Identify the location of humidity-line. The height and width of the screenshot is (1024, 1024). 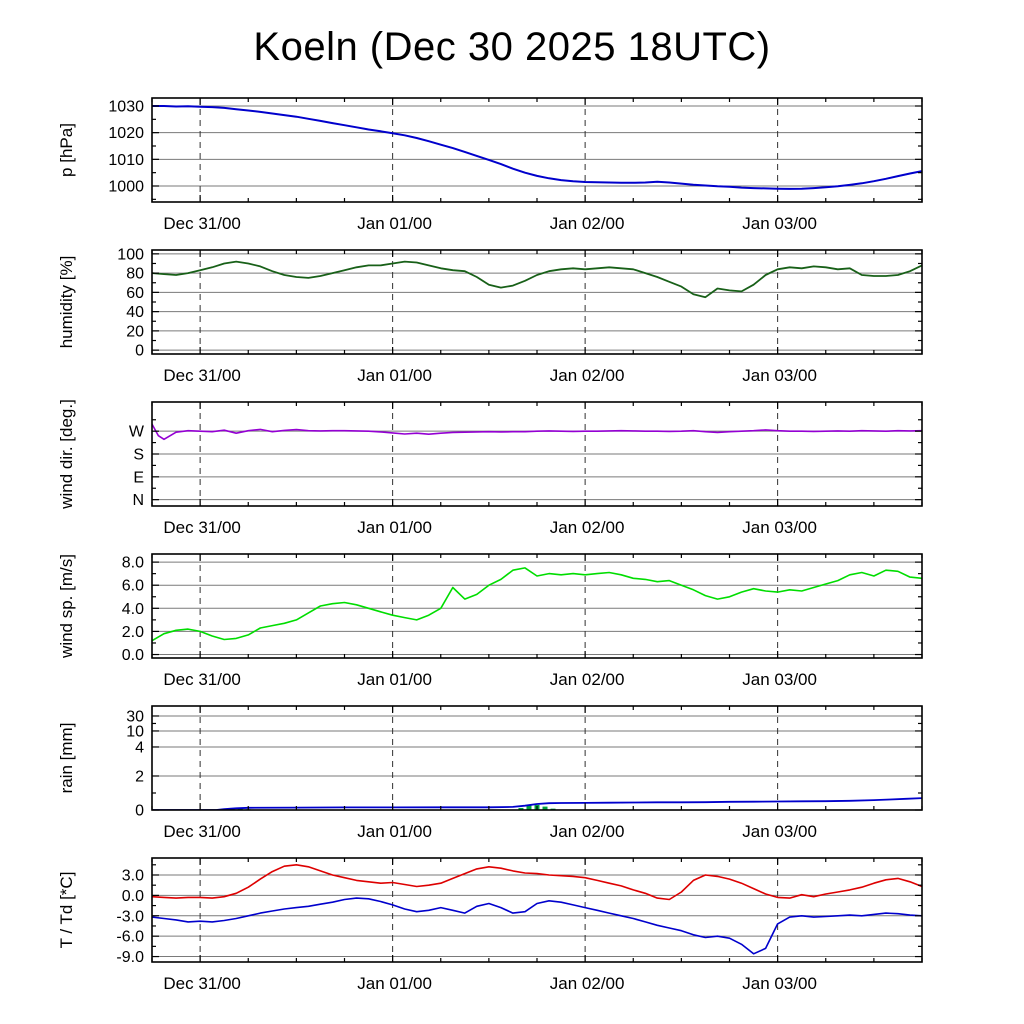
(537, 279).